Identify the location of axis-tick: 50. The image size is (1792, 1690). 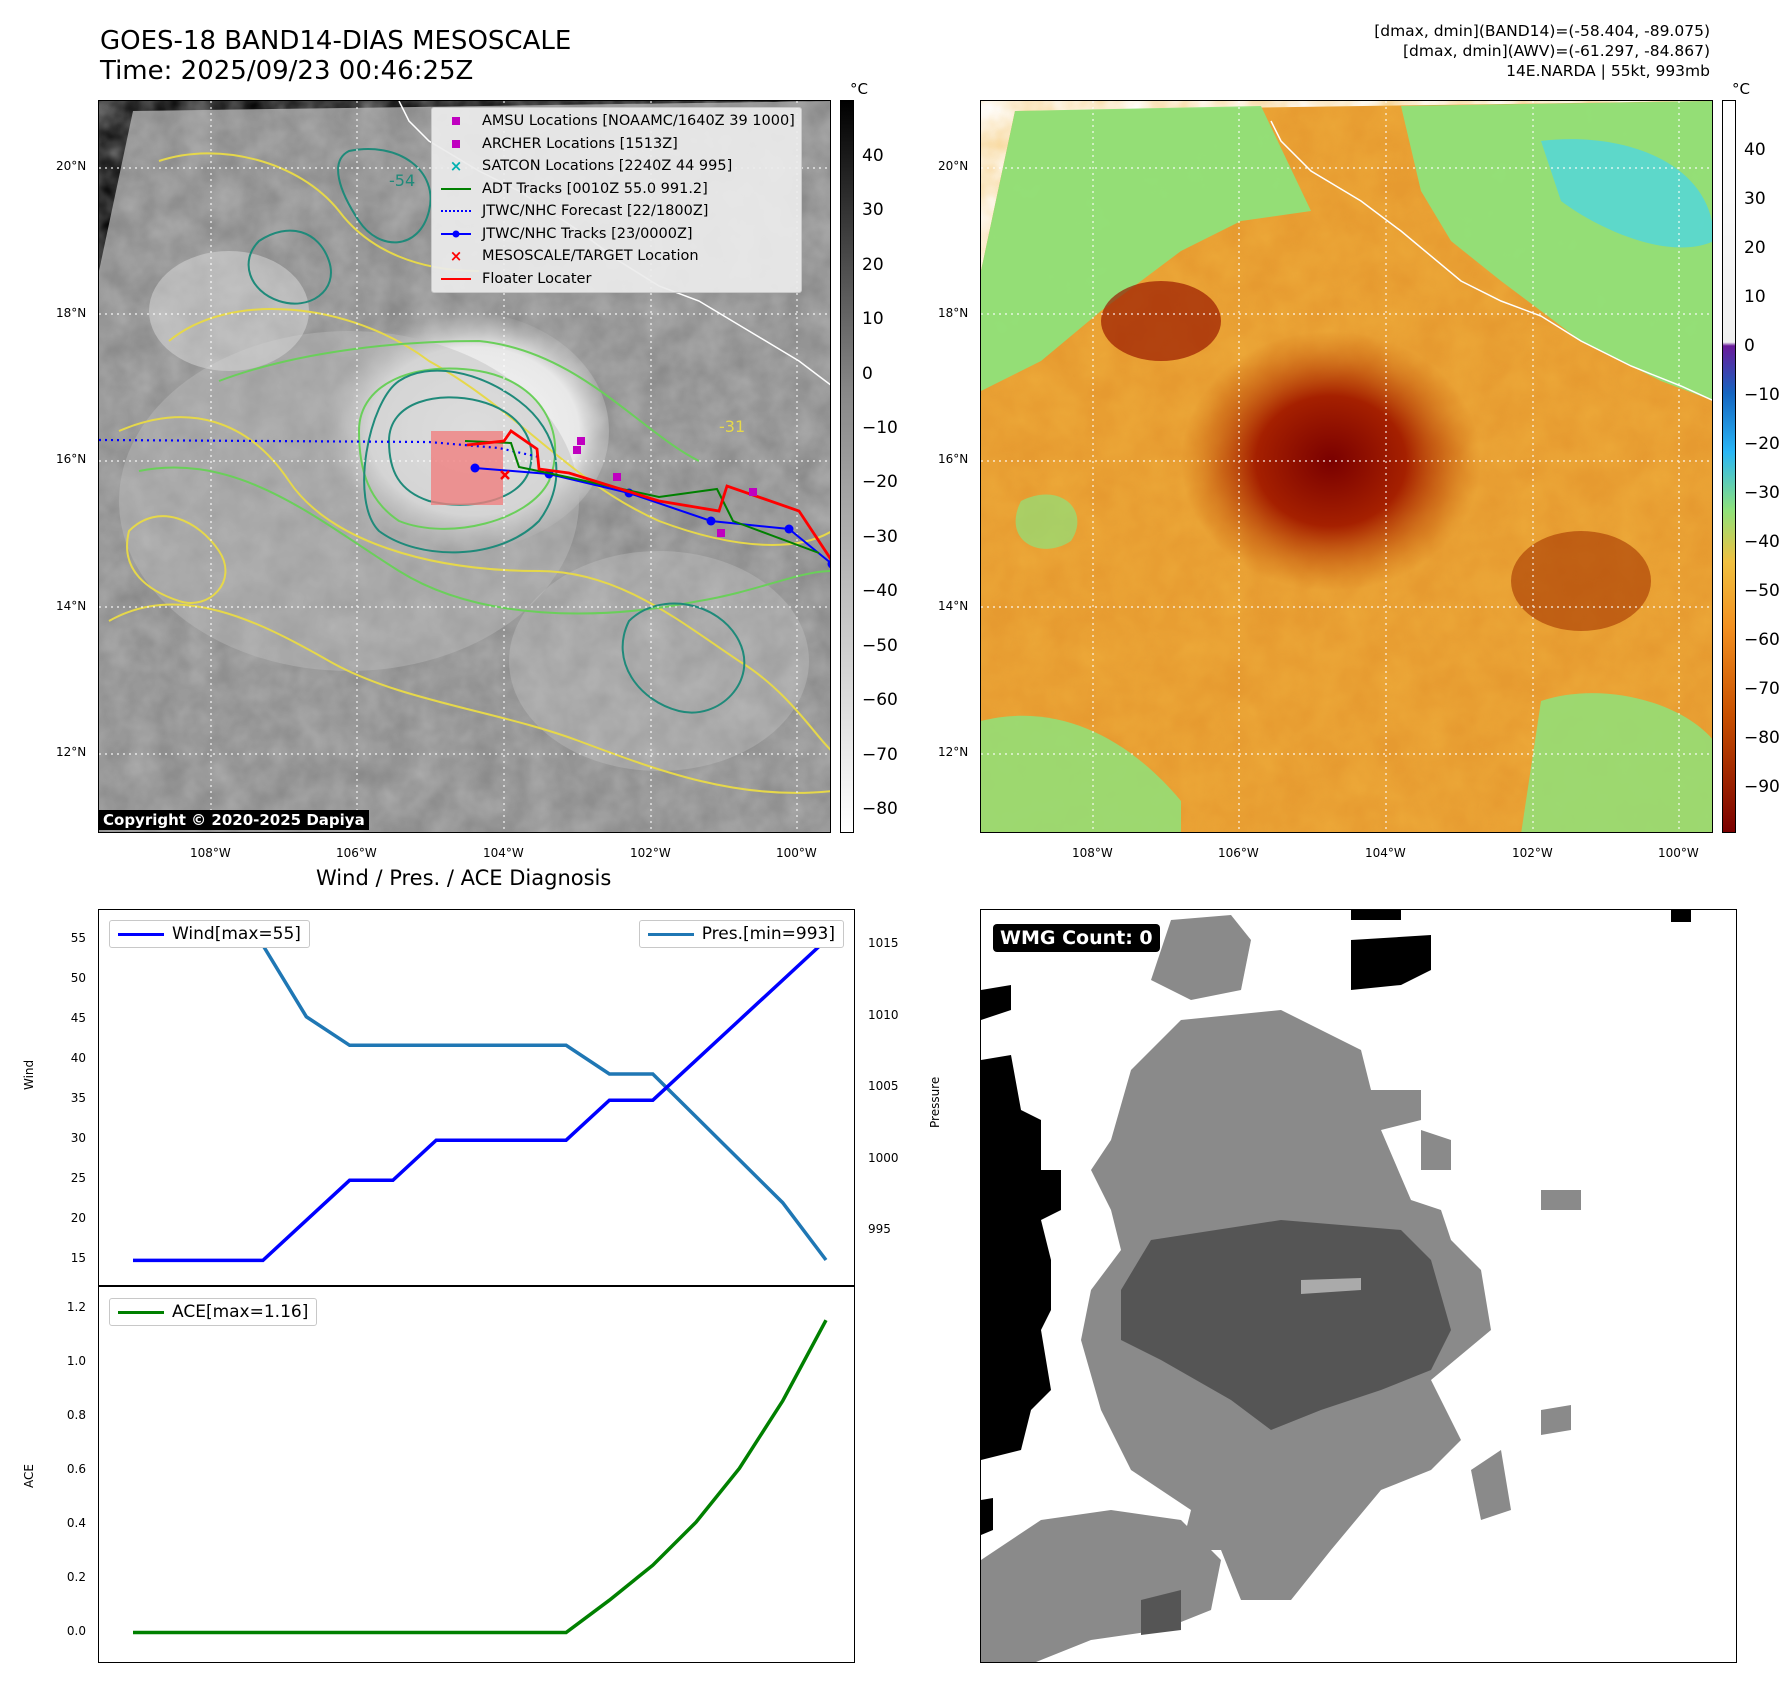
(78, 978).